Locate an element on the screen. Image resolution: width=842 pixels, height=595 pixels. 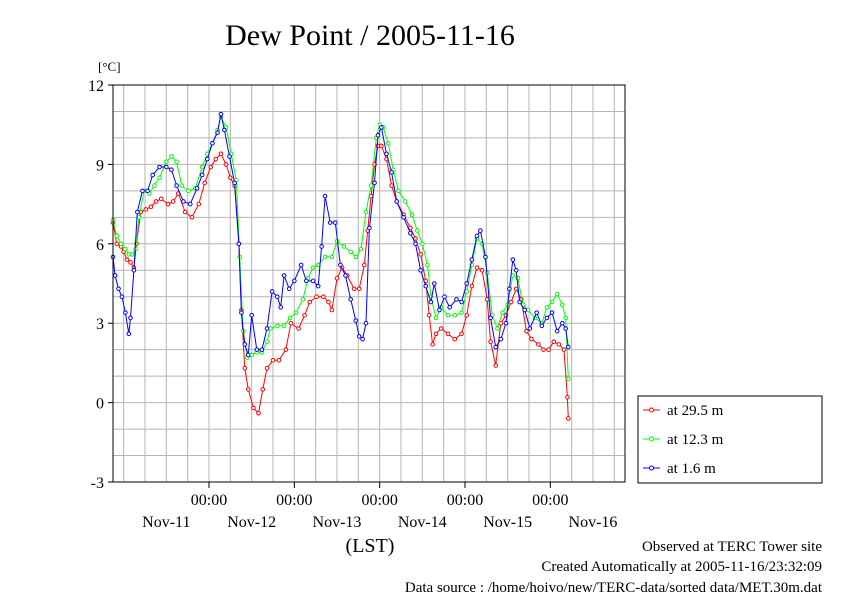
legend-box is located at coordinates (730, 439).